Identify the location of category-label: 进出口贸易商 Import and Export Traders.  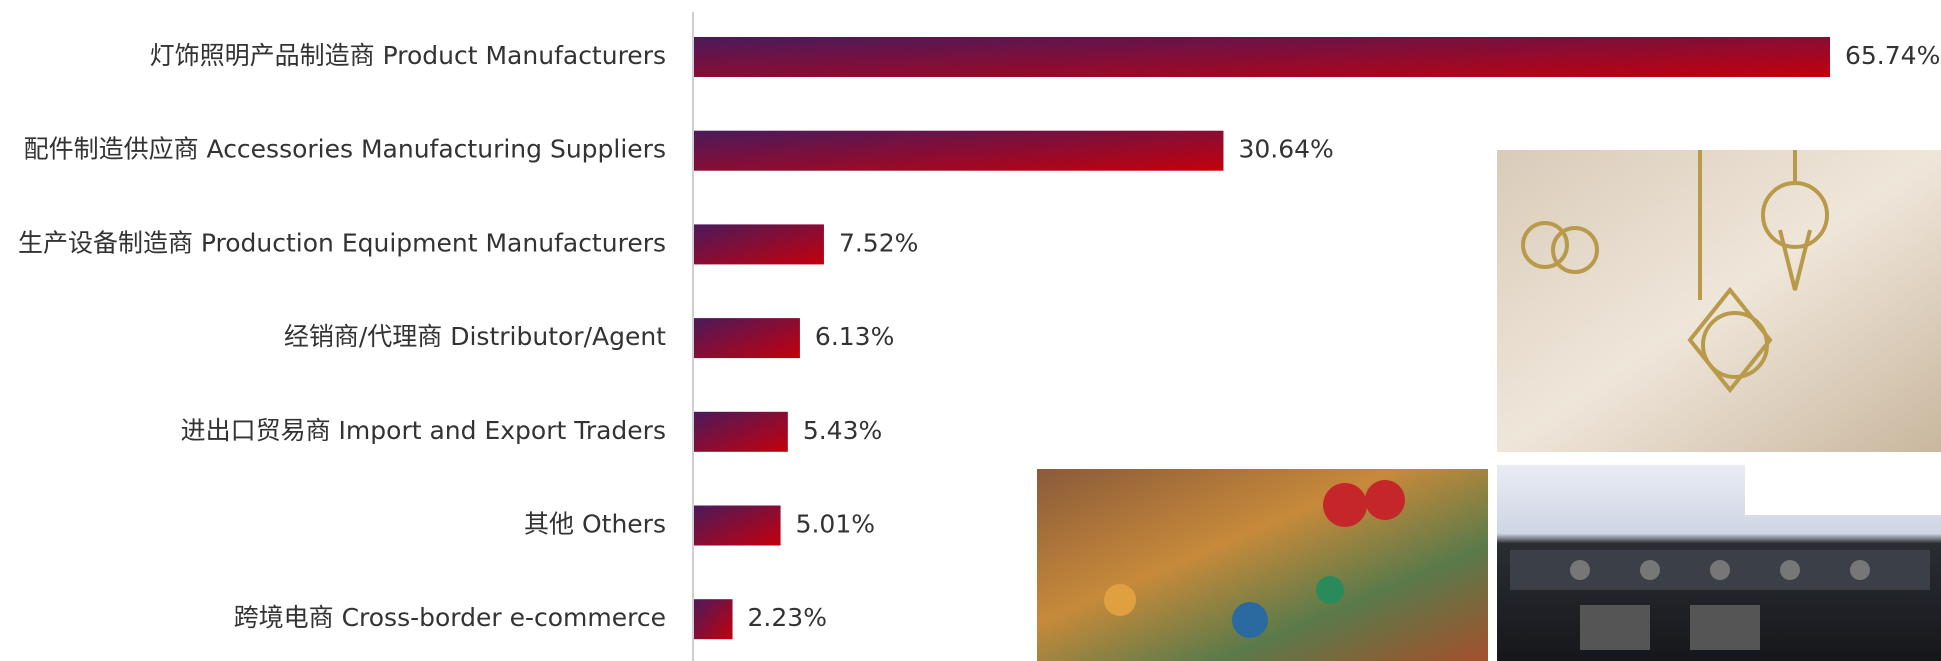
(423, 430).